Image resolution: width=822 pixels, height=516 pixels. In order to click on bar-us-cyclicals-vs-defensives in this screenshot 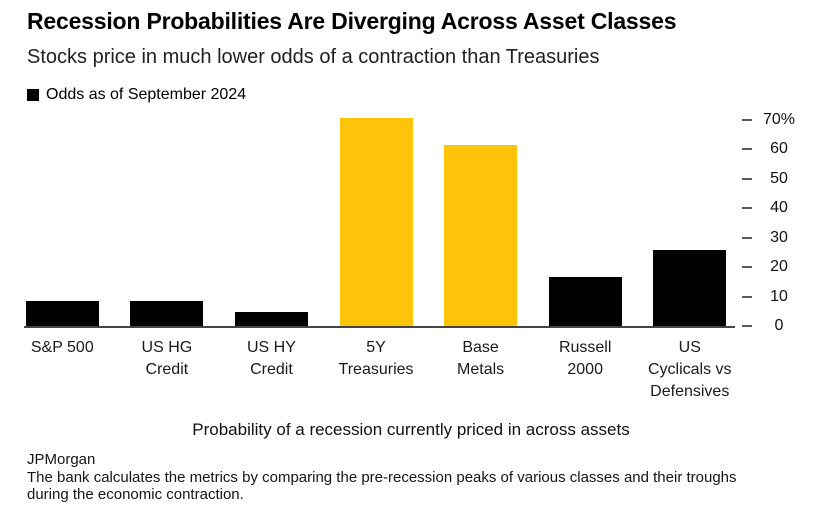, I will do `click(690, 288)`.